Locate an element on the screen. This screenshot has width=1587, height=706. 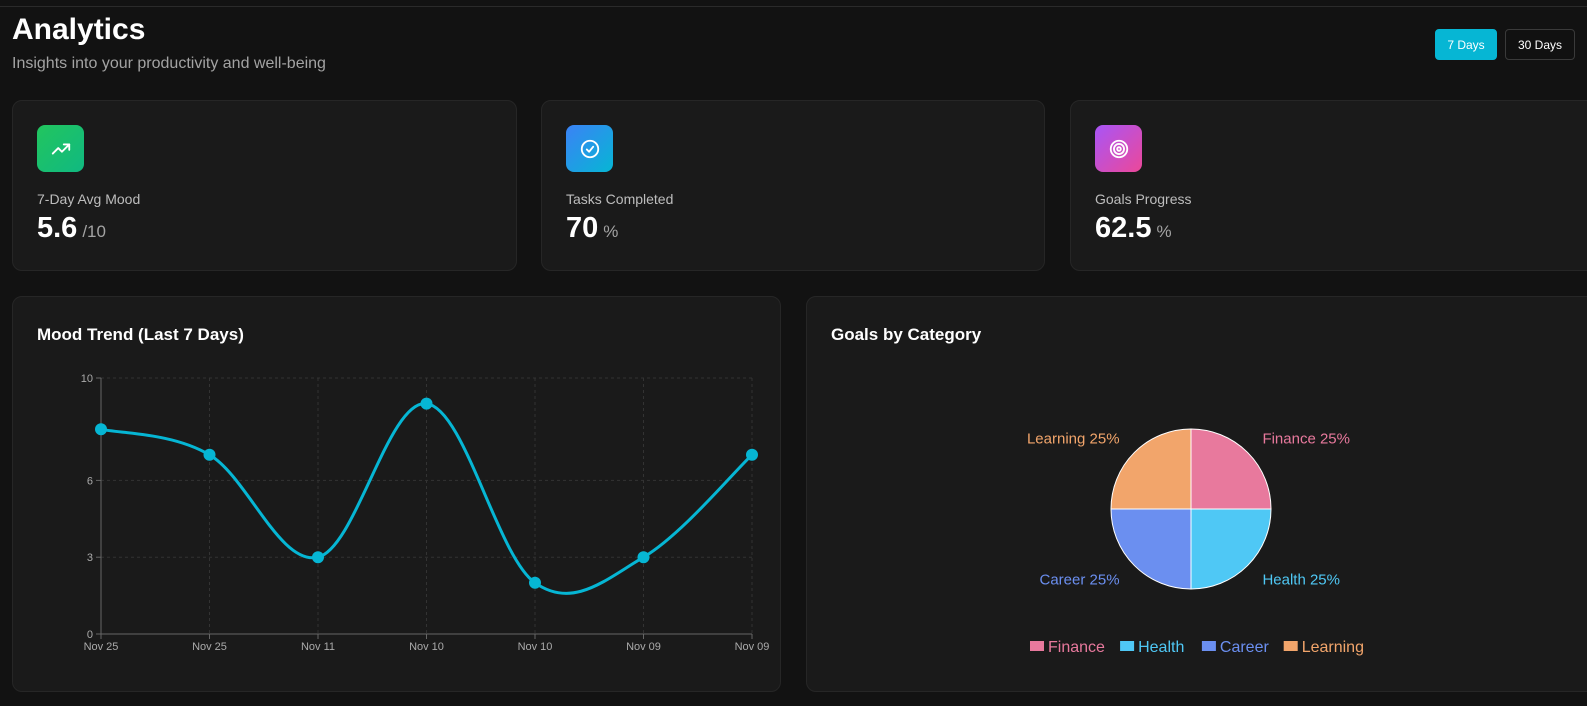
trending-up-icon is located at coordinates (60, 148).